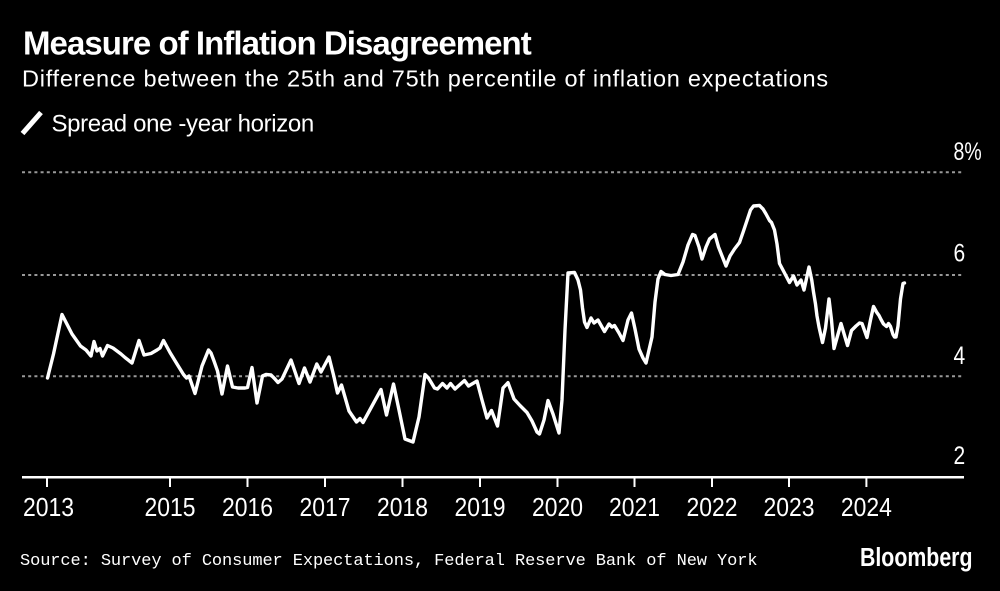 The width and height of the screenshot is (1000, 591). Describe the element at coordinates (916, 558) in the screenshot. I see `svg-text: Bloomberg` at that location.